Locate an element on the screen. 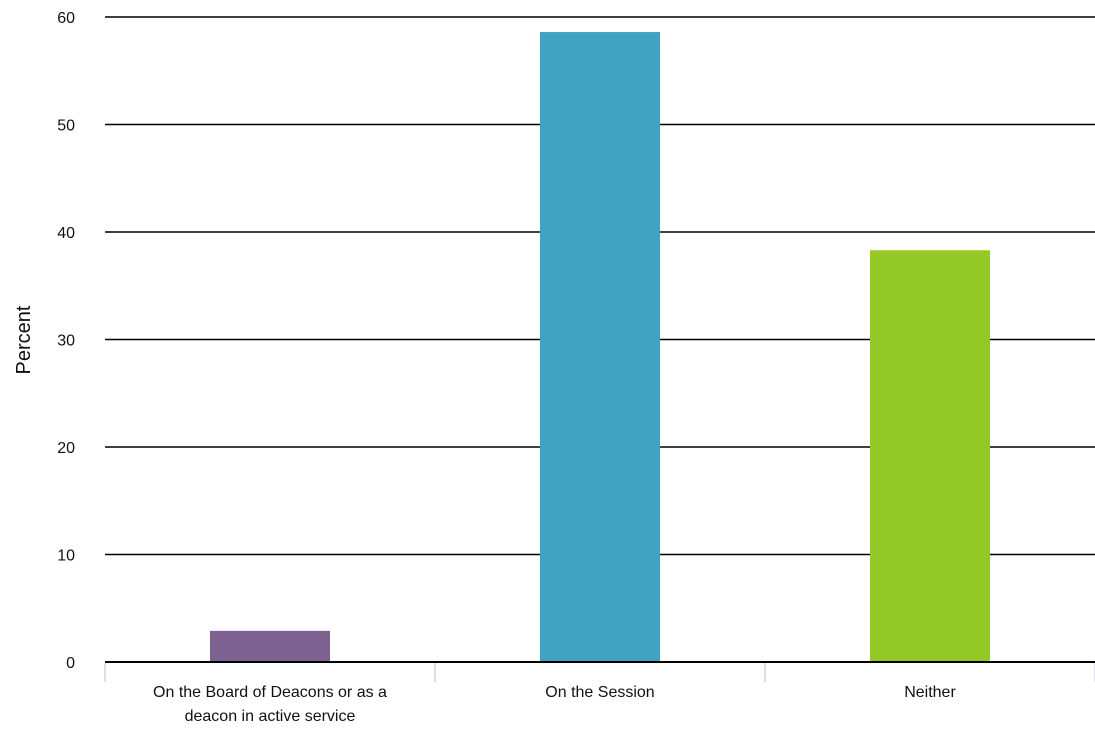  x-tick-label-0-line-1: deacon in active service is located at coordinates (270, 716).